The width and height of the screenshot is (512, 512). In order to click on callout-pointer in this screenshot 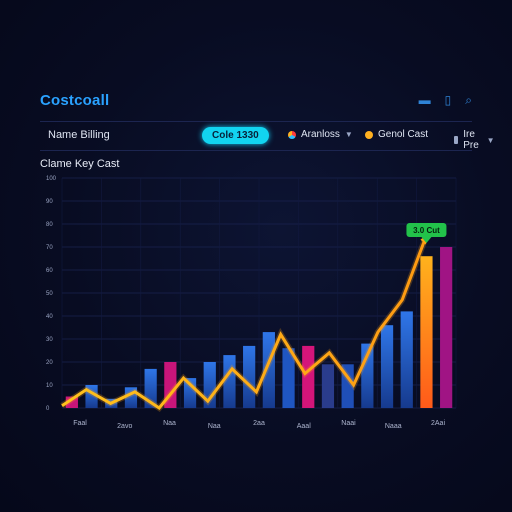, I will do `click(426, 240)`.